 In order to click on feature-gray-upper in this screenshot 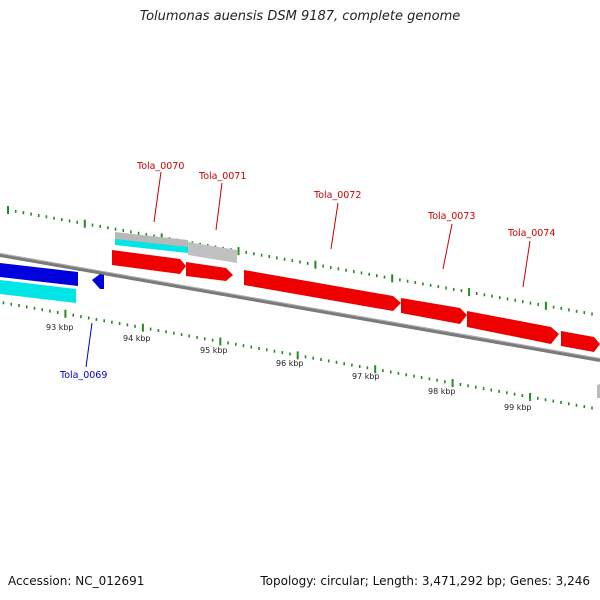, I will do `click(151, 240)`.